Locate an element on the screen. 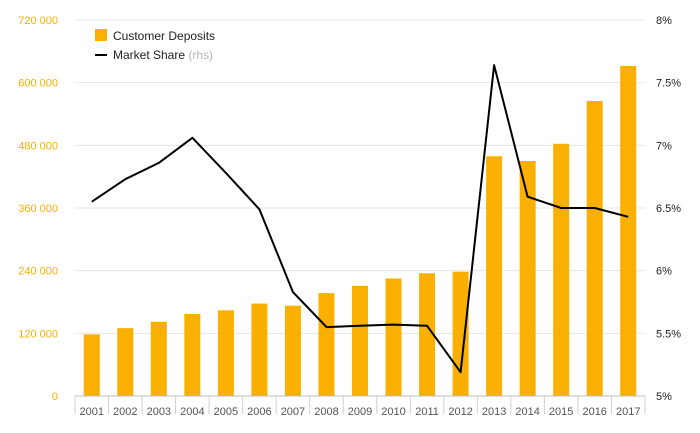 The width and height of the screenshot is (700, 433). x-tick-label: 2006 is located at coordinates (259, 412).